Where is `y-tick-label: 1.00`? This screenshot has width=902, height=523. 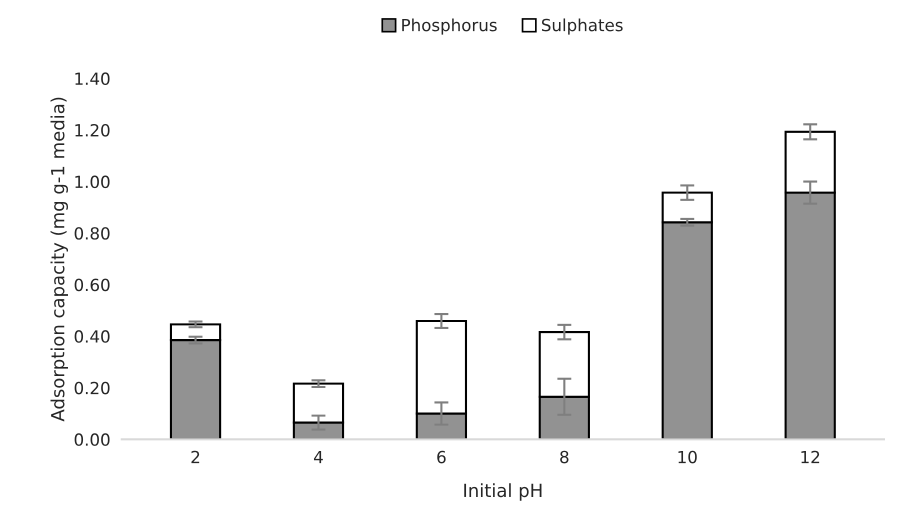
y-tick-label: 1.00 is located at coordinates (92, 182).